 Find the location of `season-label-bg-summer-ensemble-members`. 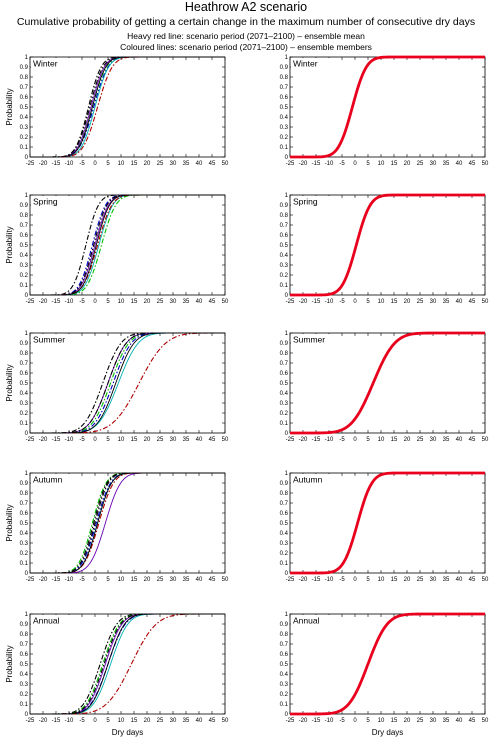

season-label-bg-summer-ensemble-members is located at coordinates (51, 339).